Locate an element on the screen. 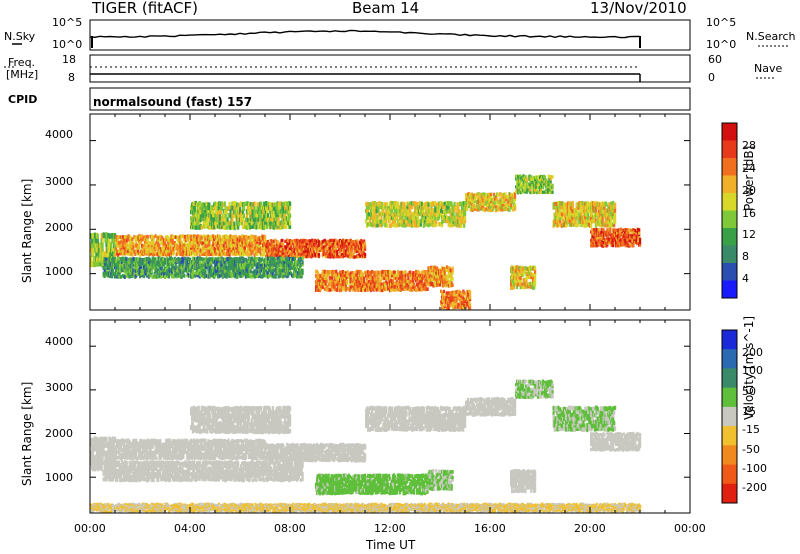  x-axis-label: Time UT is located at coordinates (391, 545).